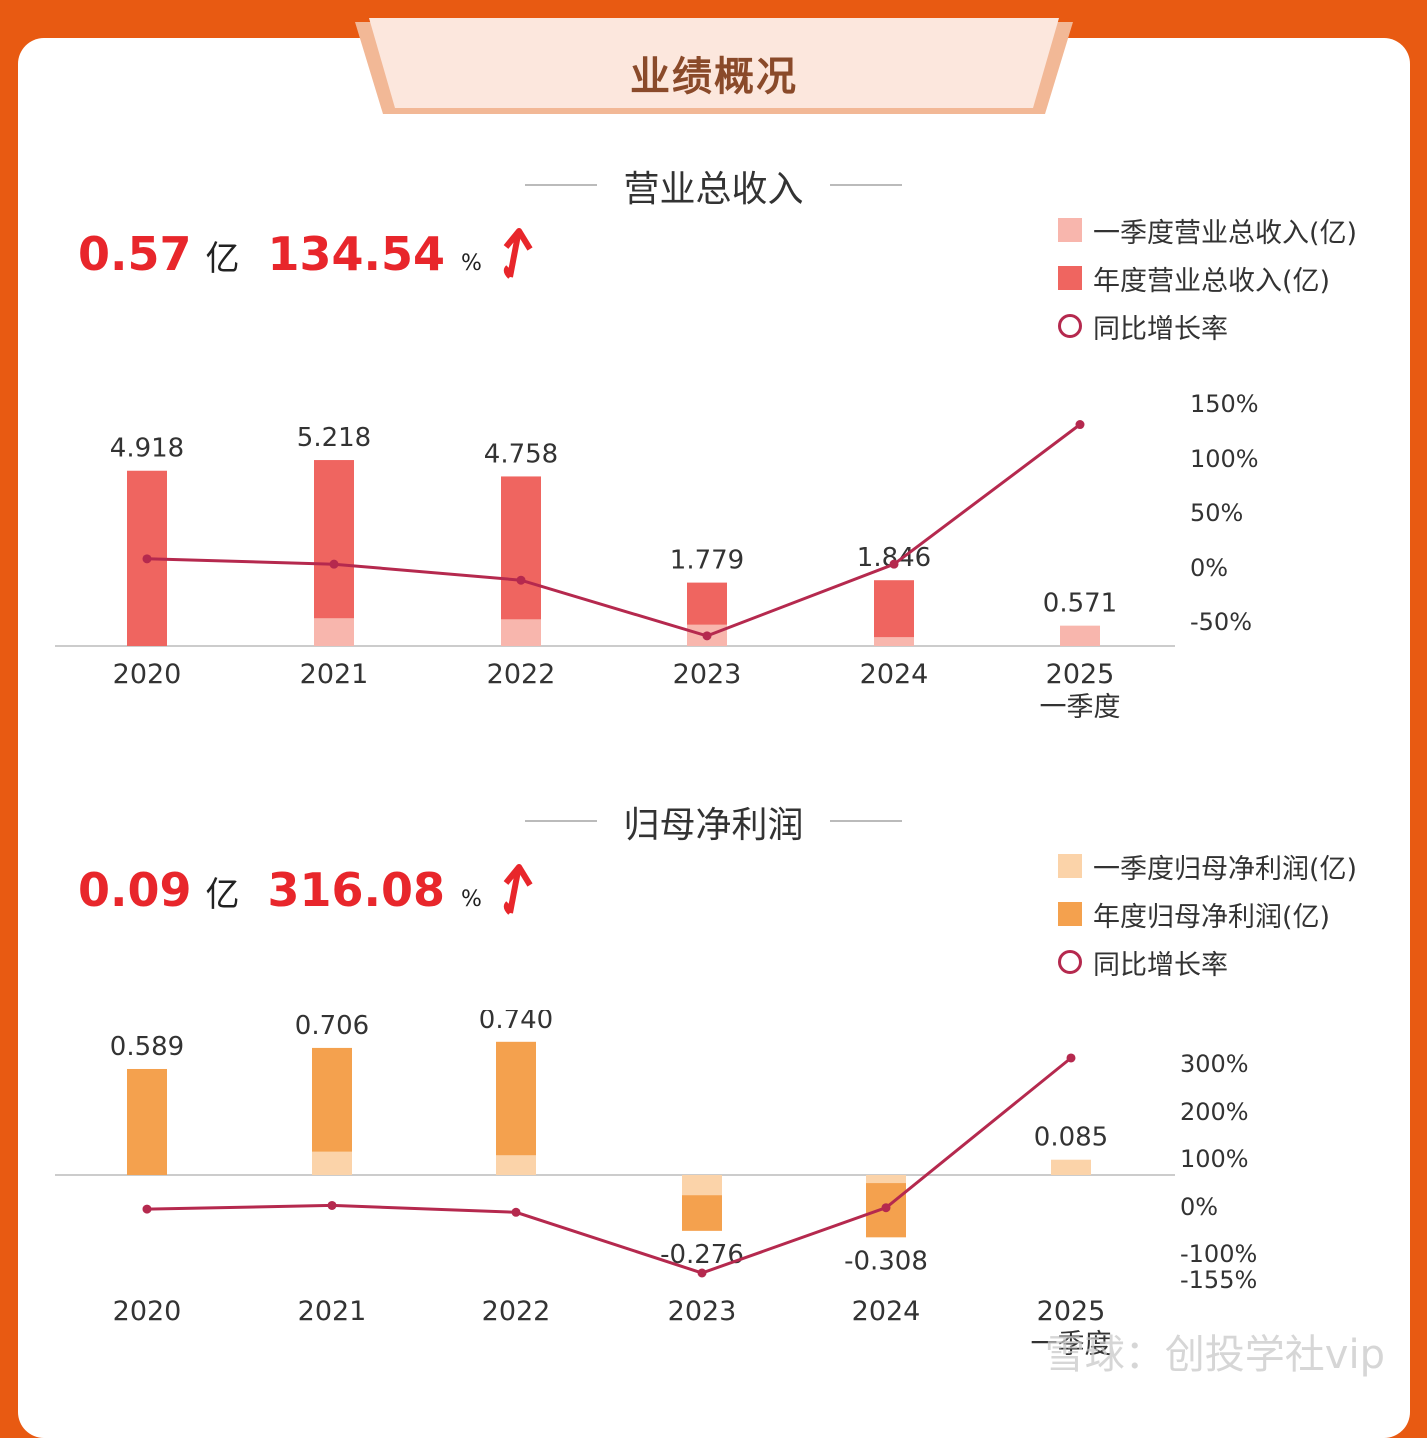 This screenshot has height=1438, width=1427. I want to click on y2-tick-label: 150%, so click(1224, 404).